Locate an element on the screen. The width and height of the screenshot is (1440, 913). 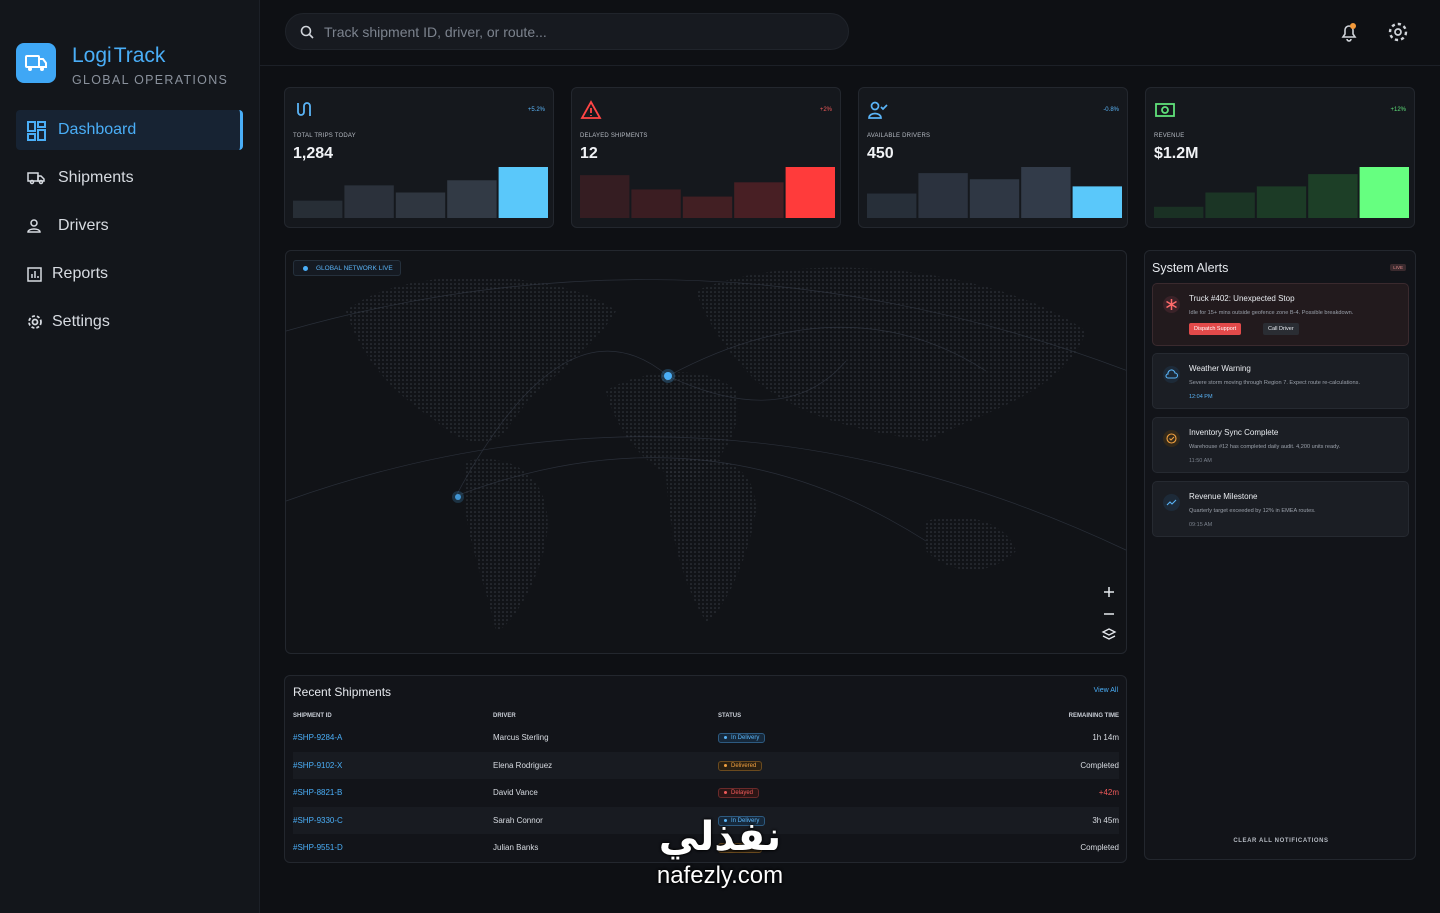
column-header: STATUS is located at coordinates (730, 716).